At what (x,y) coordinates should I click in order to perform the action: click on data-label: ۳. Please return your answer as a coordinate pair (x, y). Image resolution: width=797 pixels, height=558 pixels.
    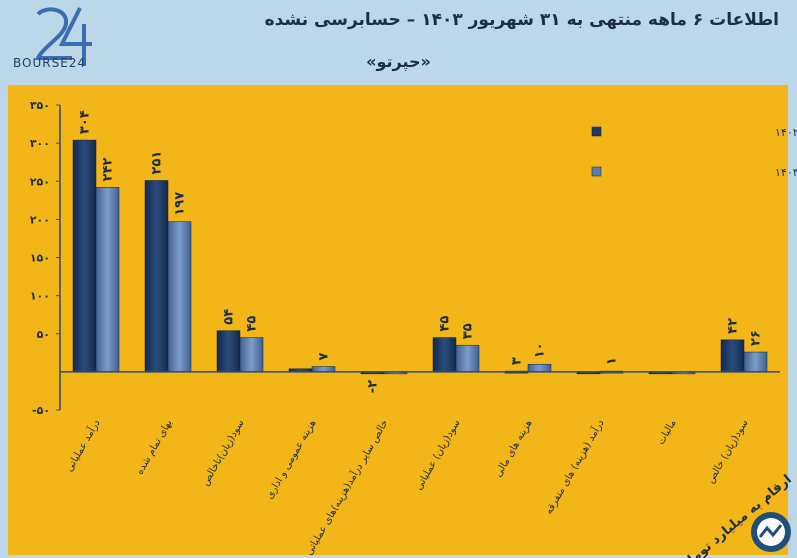
    Looking at the image, I should click on (517, 361).